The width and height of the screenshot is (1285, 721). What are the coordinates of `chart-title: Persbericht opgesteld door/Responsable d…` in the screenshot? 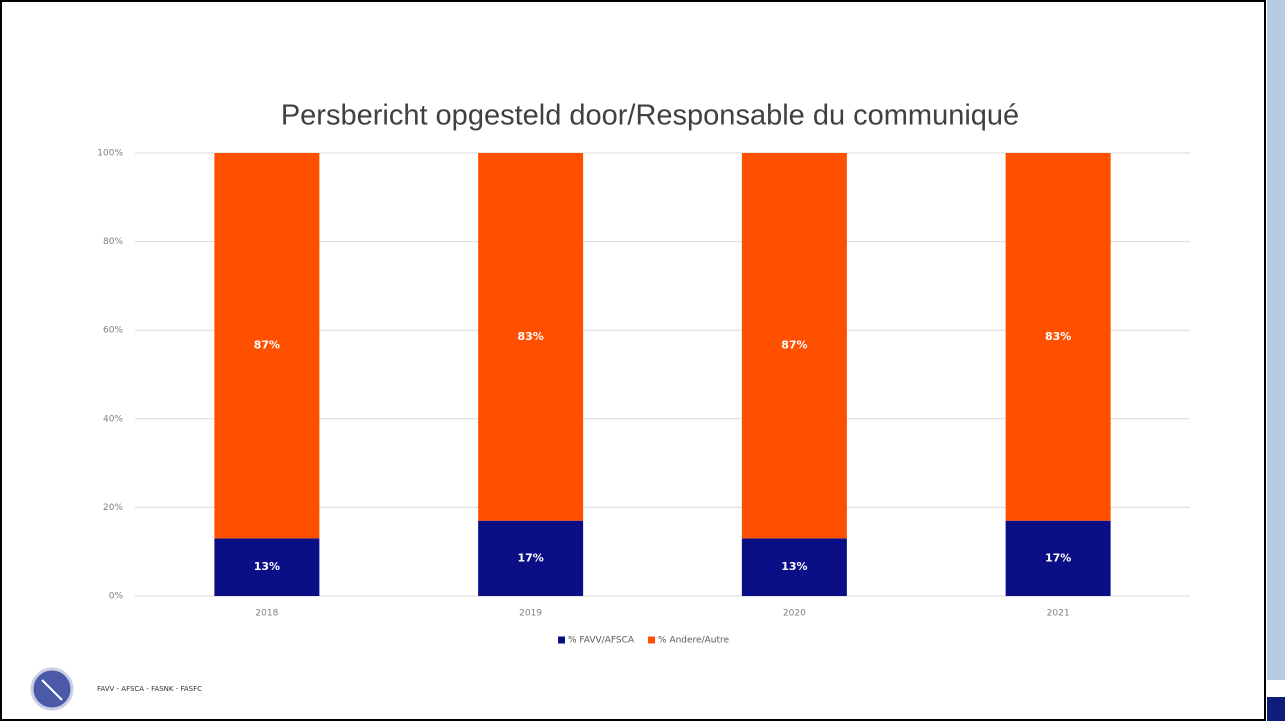 It's located at (650, 116).